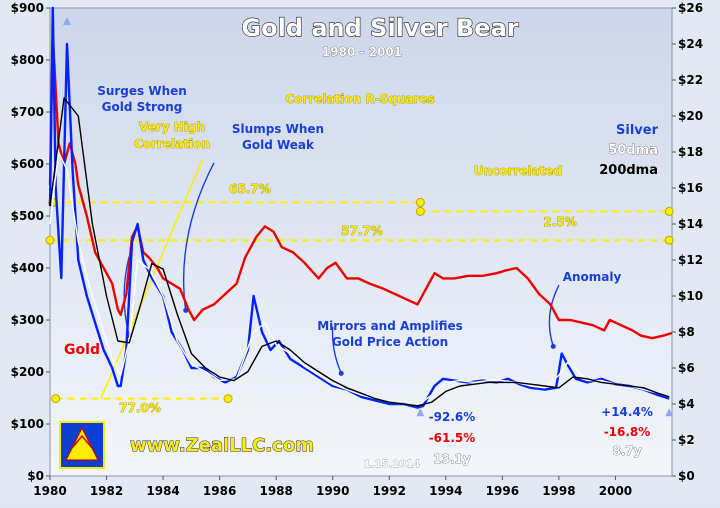 This screenshot has width=720, height=508. I want to click on right-tick-label: $14, so click(690, 224).